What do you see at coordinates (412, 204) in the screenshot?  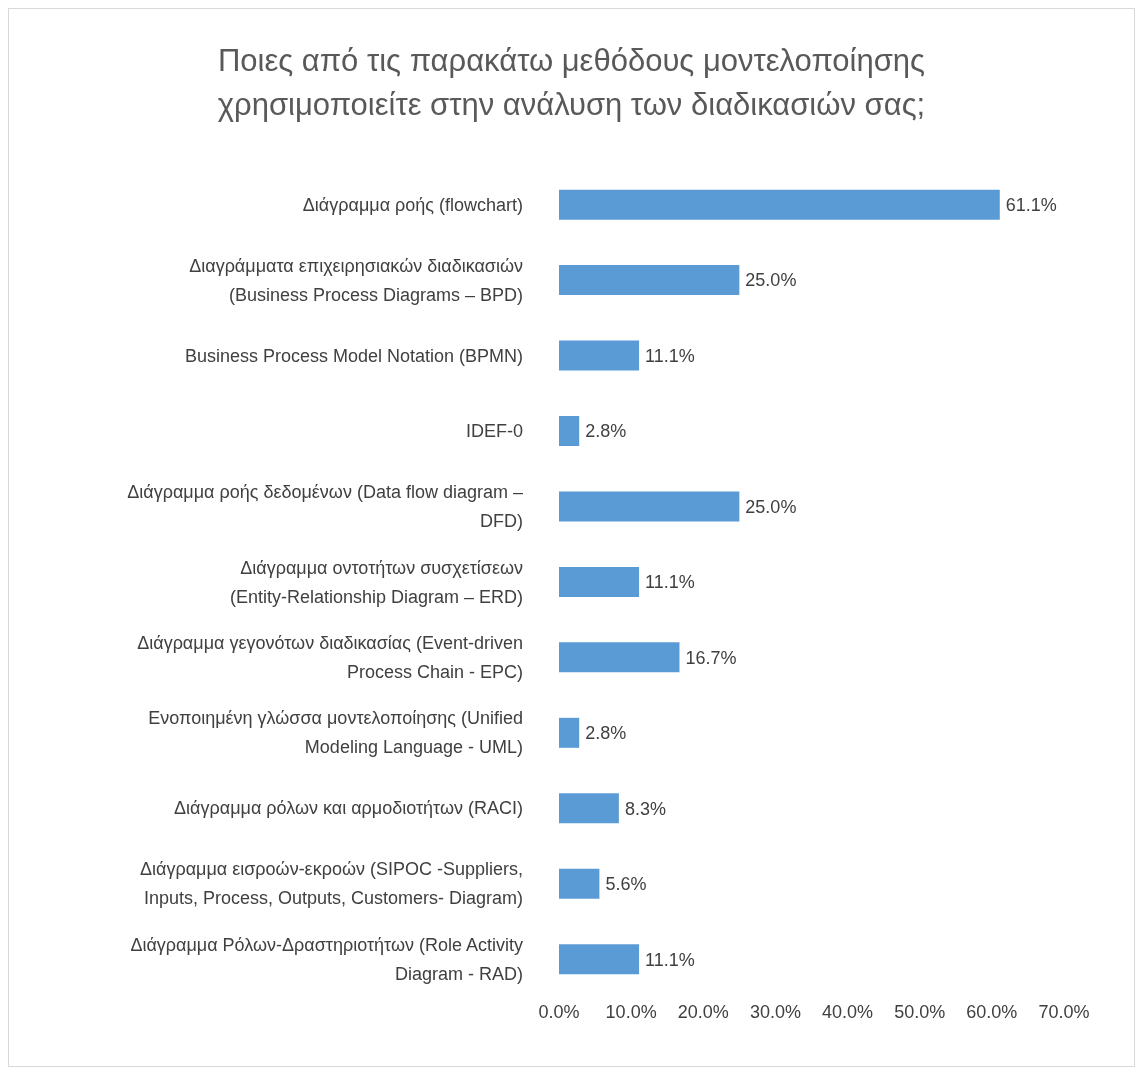 I see `y-tick-label: Διάγραμμα ροής (flowchart)` at bounding box center [412, 204].